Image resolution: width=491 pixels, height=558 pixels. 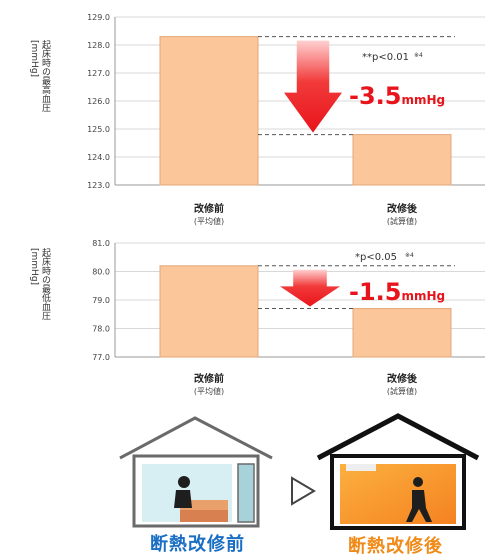 What do you see at coordinates (98, 17) in the screenshot?
I see `y-tick-label: 129.0` at bounding box center [98, 17].